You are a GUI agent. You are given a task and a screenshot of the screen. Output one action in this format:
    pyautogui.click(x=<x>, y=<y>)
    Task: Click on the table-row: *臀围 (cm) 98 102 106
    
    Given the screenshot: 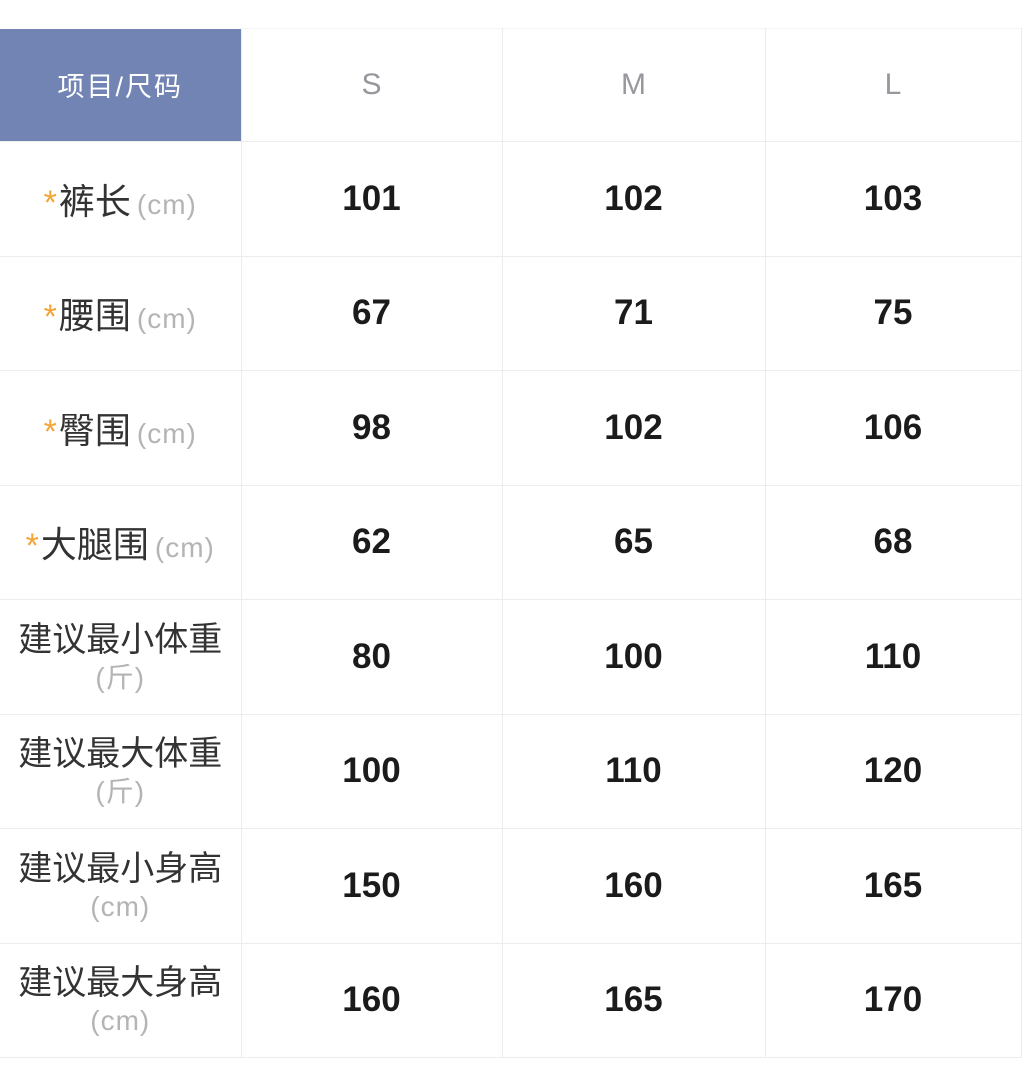 What is the action you would take?
    pyautogui.click(x=511, y=428)
    